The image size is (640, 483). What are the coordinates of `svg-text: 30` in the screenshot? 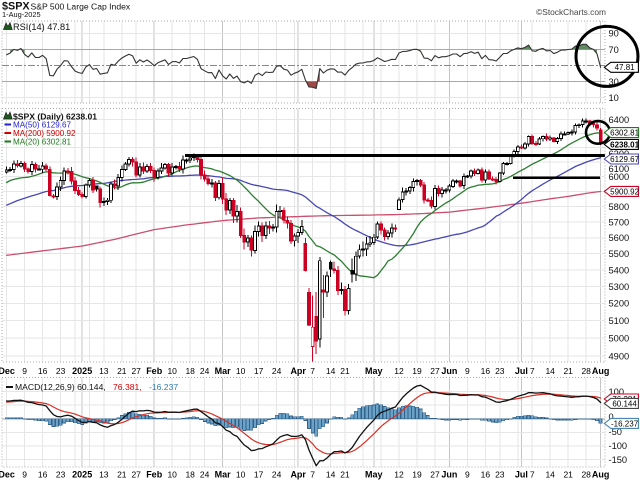 It's located at (614, 82).